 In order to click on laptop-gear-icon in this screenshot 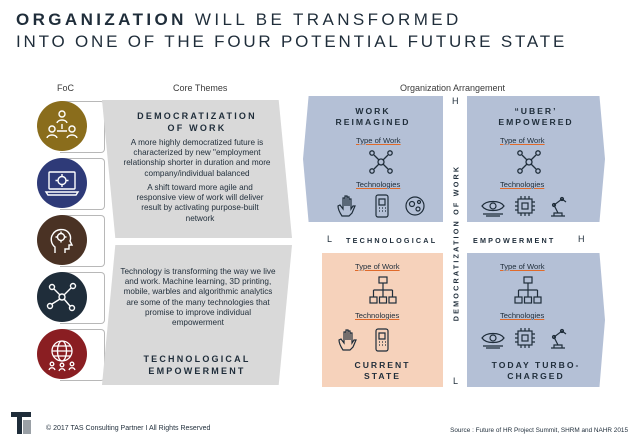, I will do `click(62, 183)`.